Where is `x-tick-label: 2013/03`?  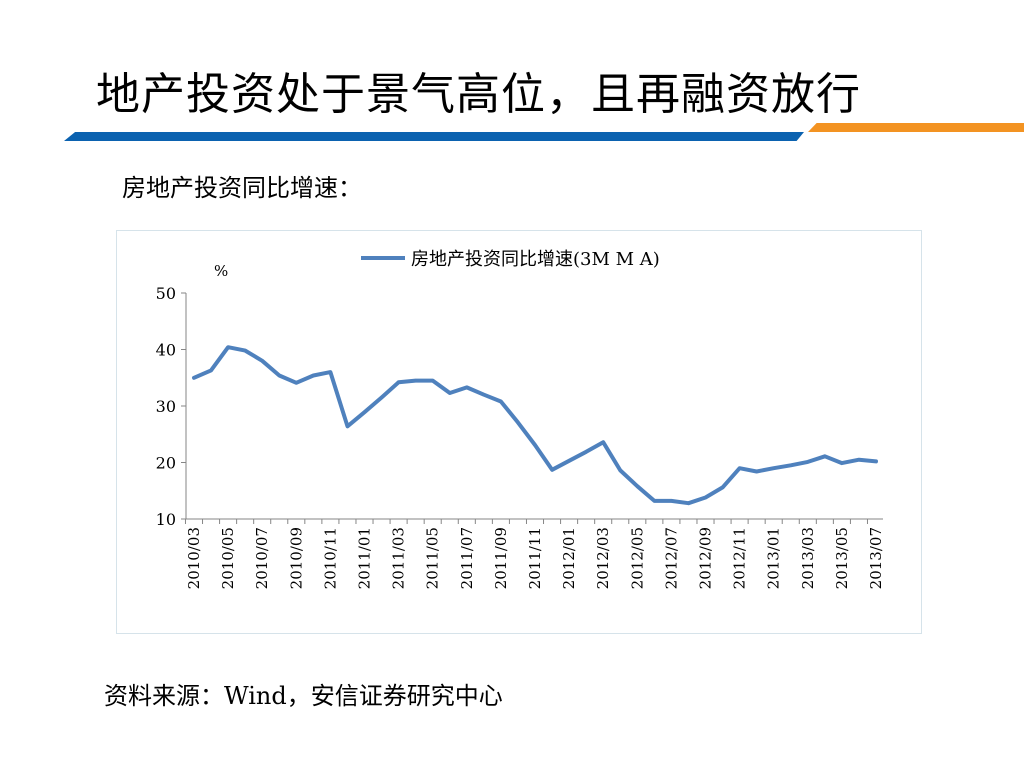 x-tick-label: 2013/03 is located at coordinates (808, 558).